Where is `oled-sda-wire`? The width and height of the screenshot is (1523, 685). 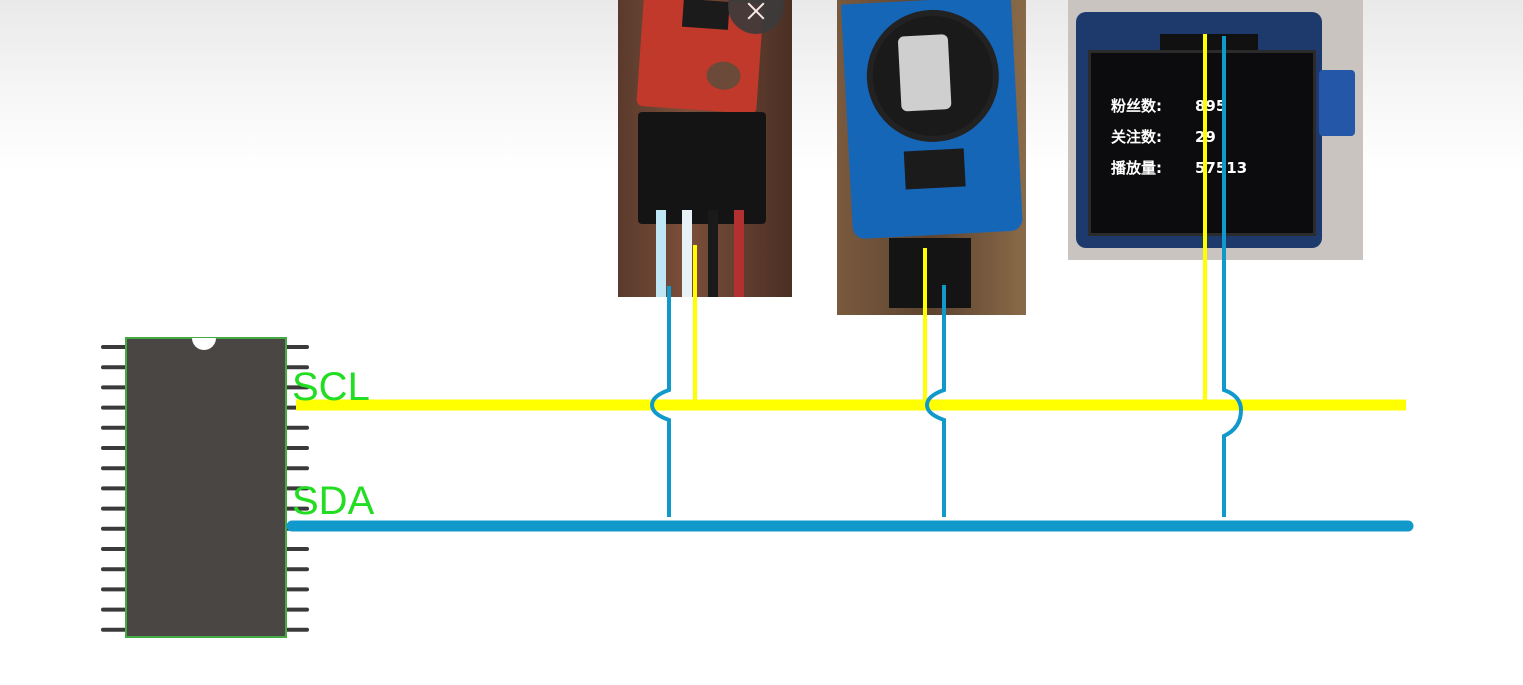 oled-sda-wire is located at coordinates (1232, 276).